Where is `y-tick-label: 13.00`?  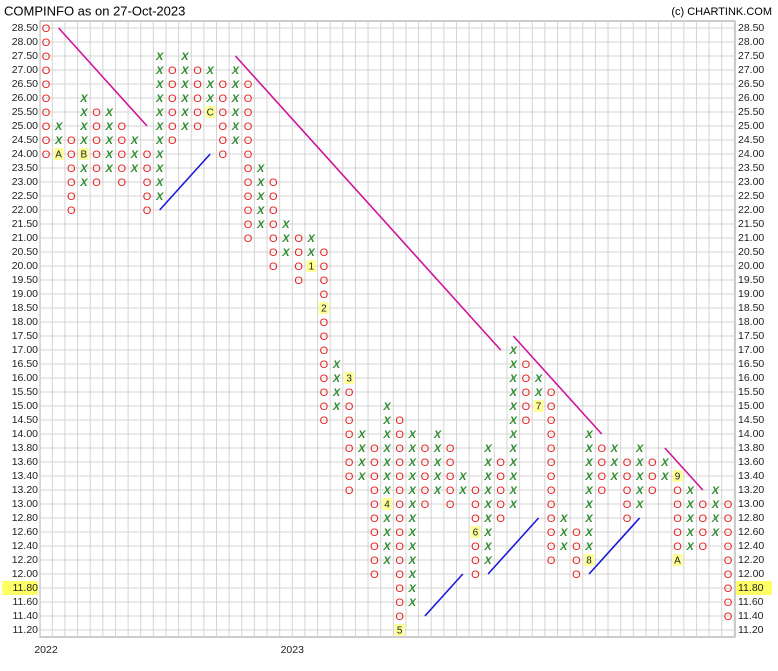 y-tick-label: 13.00 is located at coordinates (25, 504).